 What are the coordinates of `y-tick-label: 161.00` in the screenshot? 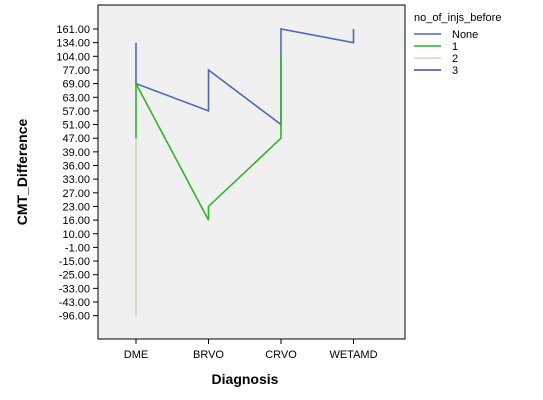 It's located at (73, 30).